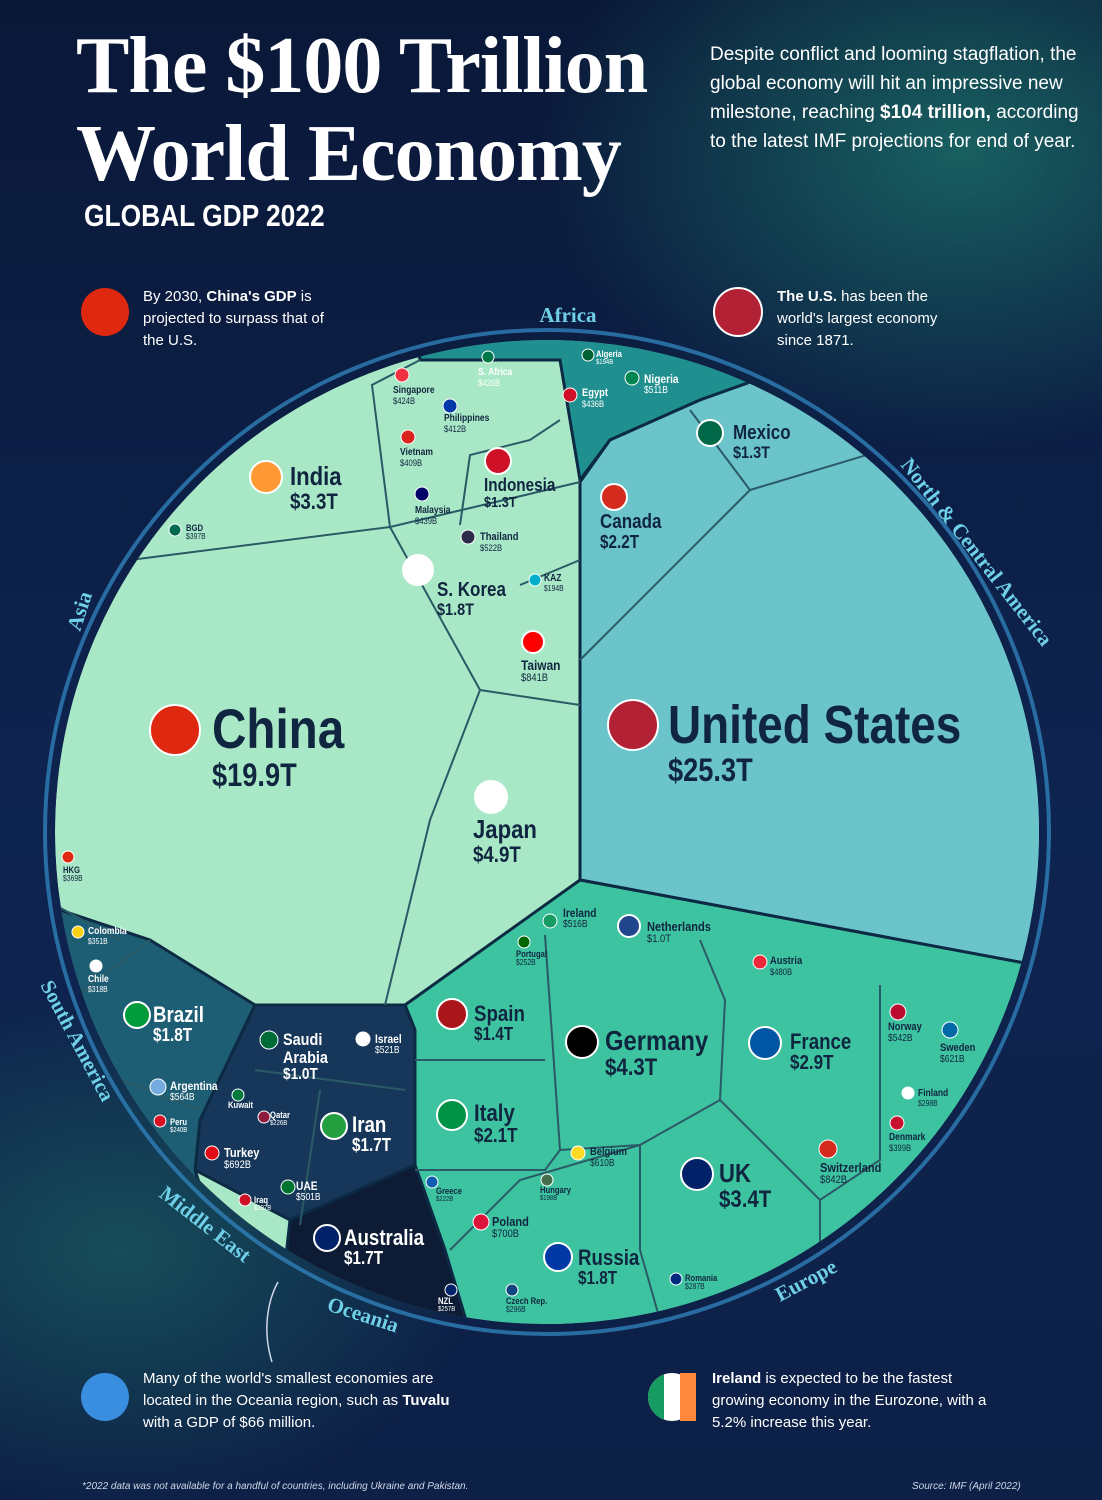 This screenshot has height=1500, width=1102. Describe the element at coordinates (467, 418) in the screenshot. I see `country-name: Philippines` at that location.